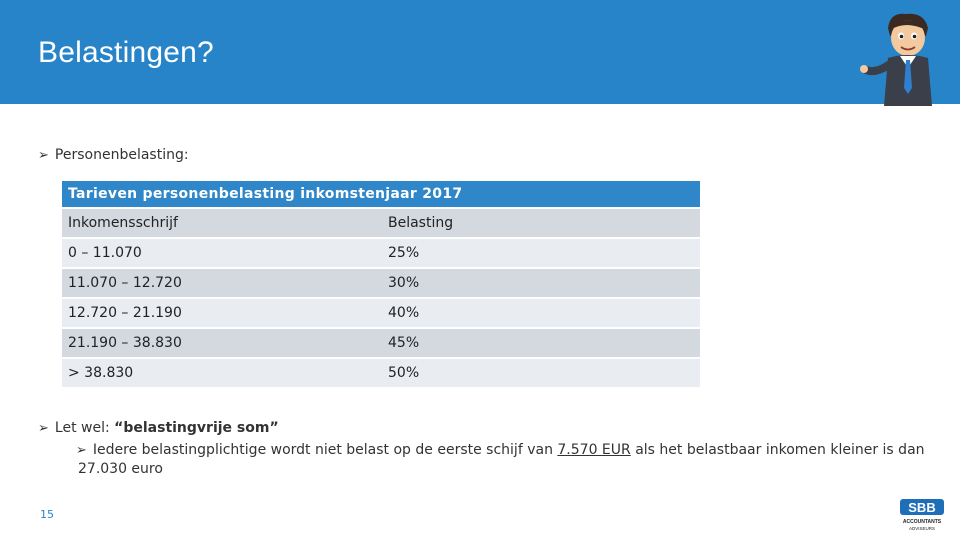  What do you see at coordinates (404, 343) in the screenshot?
I see `table-cell: 45%` at bounding box center [404, 343].